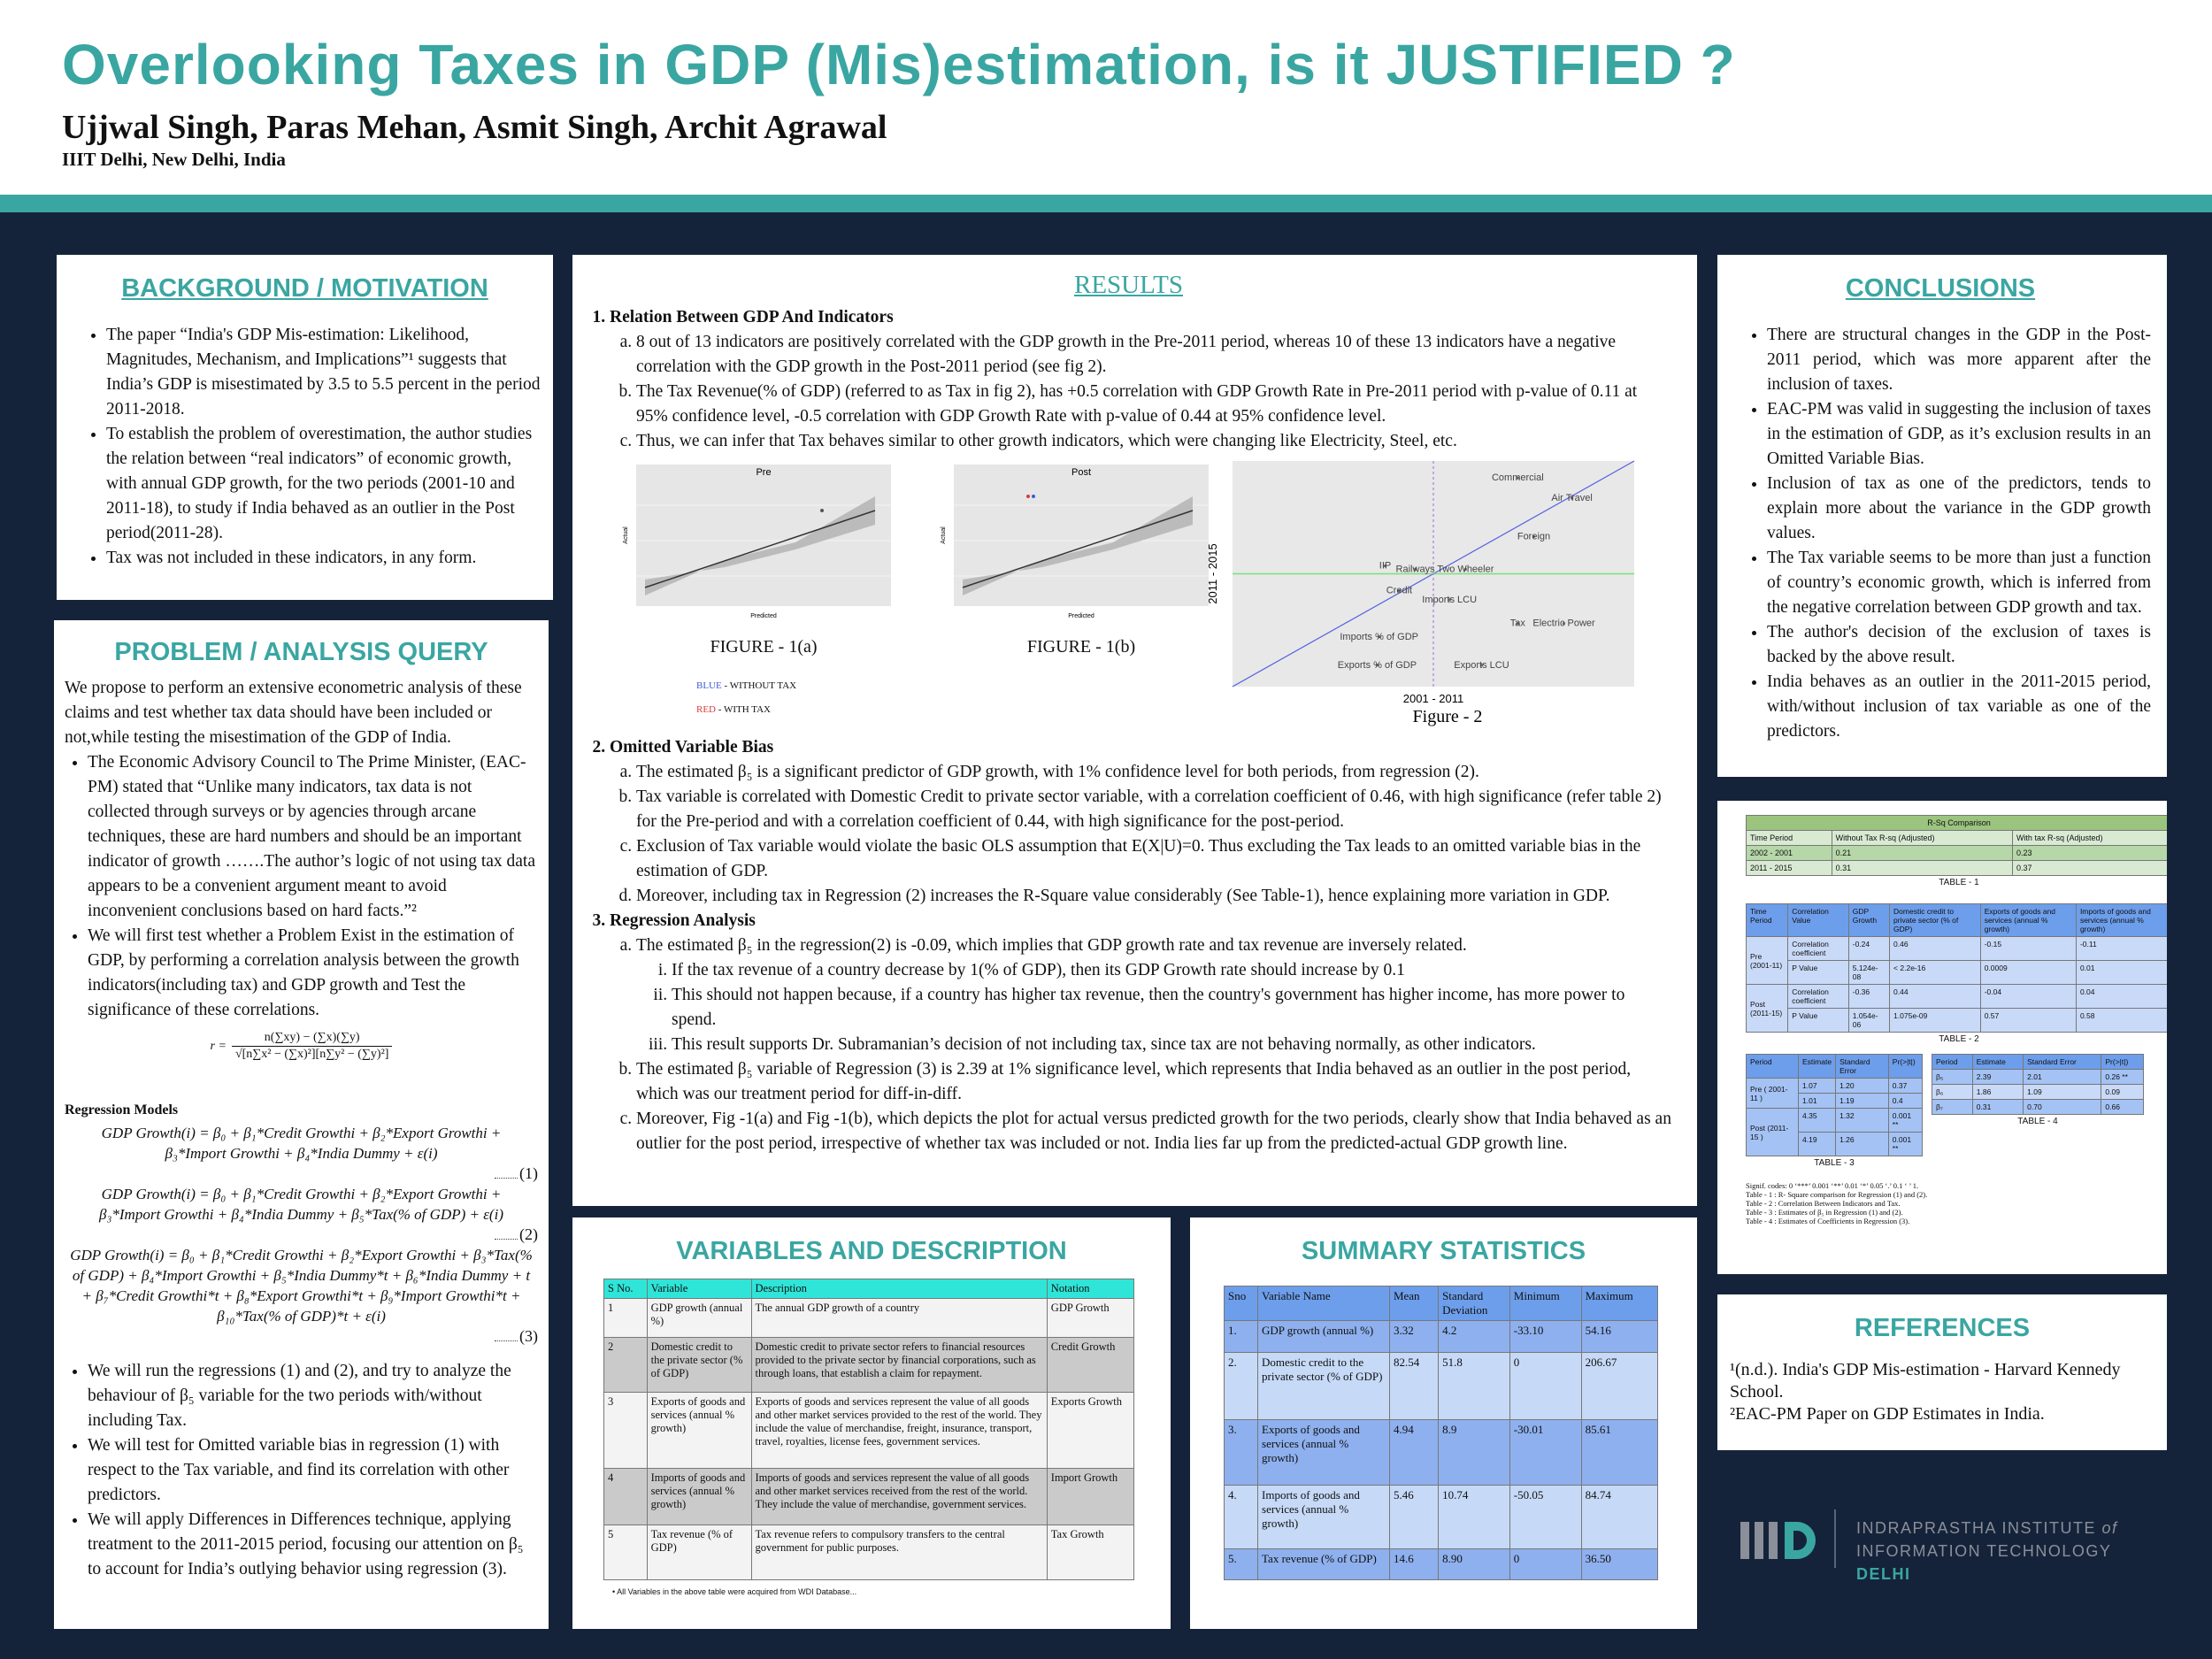  Describe the element at coordinates (1620, 1303) in the screenshot. I see `header-cell: Maximum` at that location.